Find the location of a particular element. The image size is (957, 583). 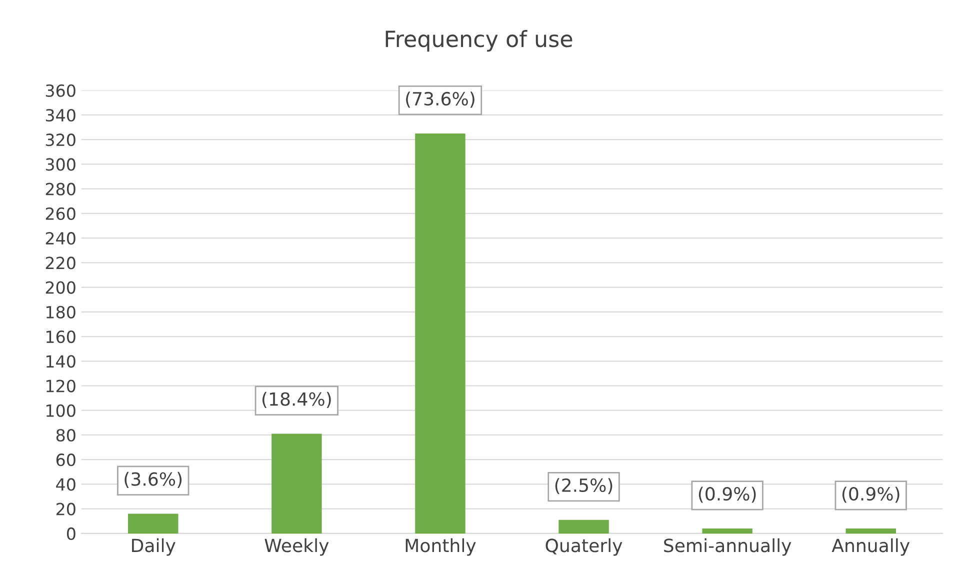

y-tick-label: 140 is located at coordinates (61, 361).